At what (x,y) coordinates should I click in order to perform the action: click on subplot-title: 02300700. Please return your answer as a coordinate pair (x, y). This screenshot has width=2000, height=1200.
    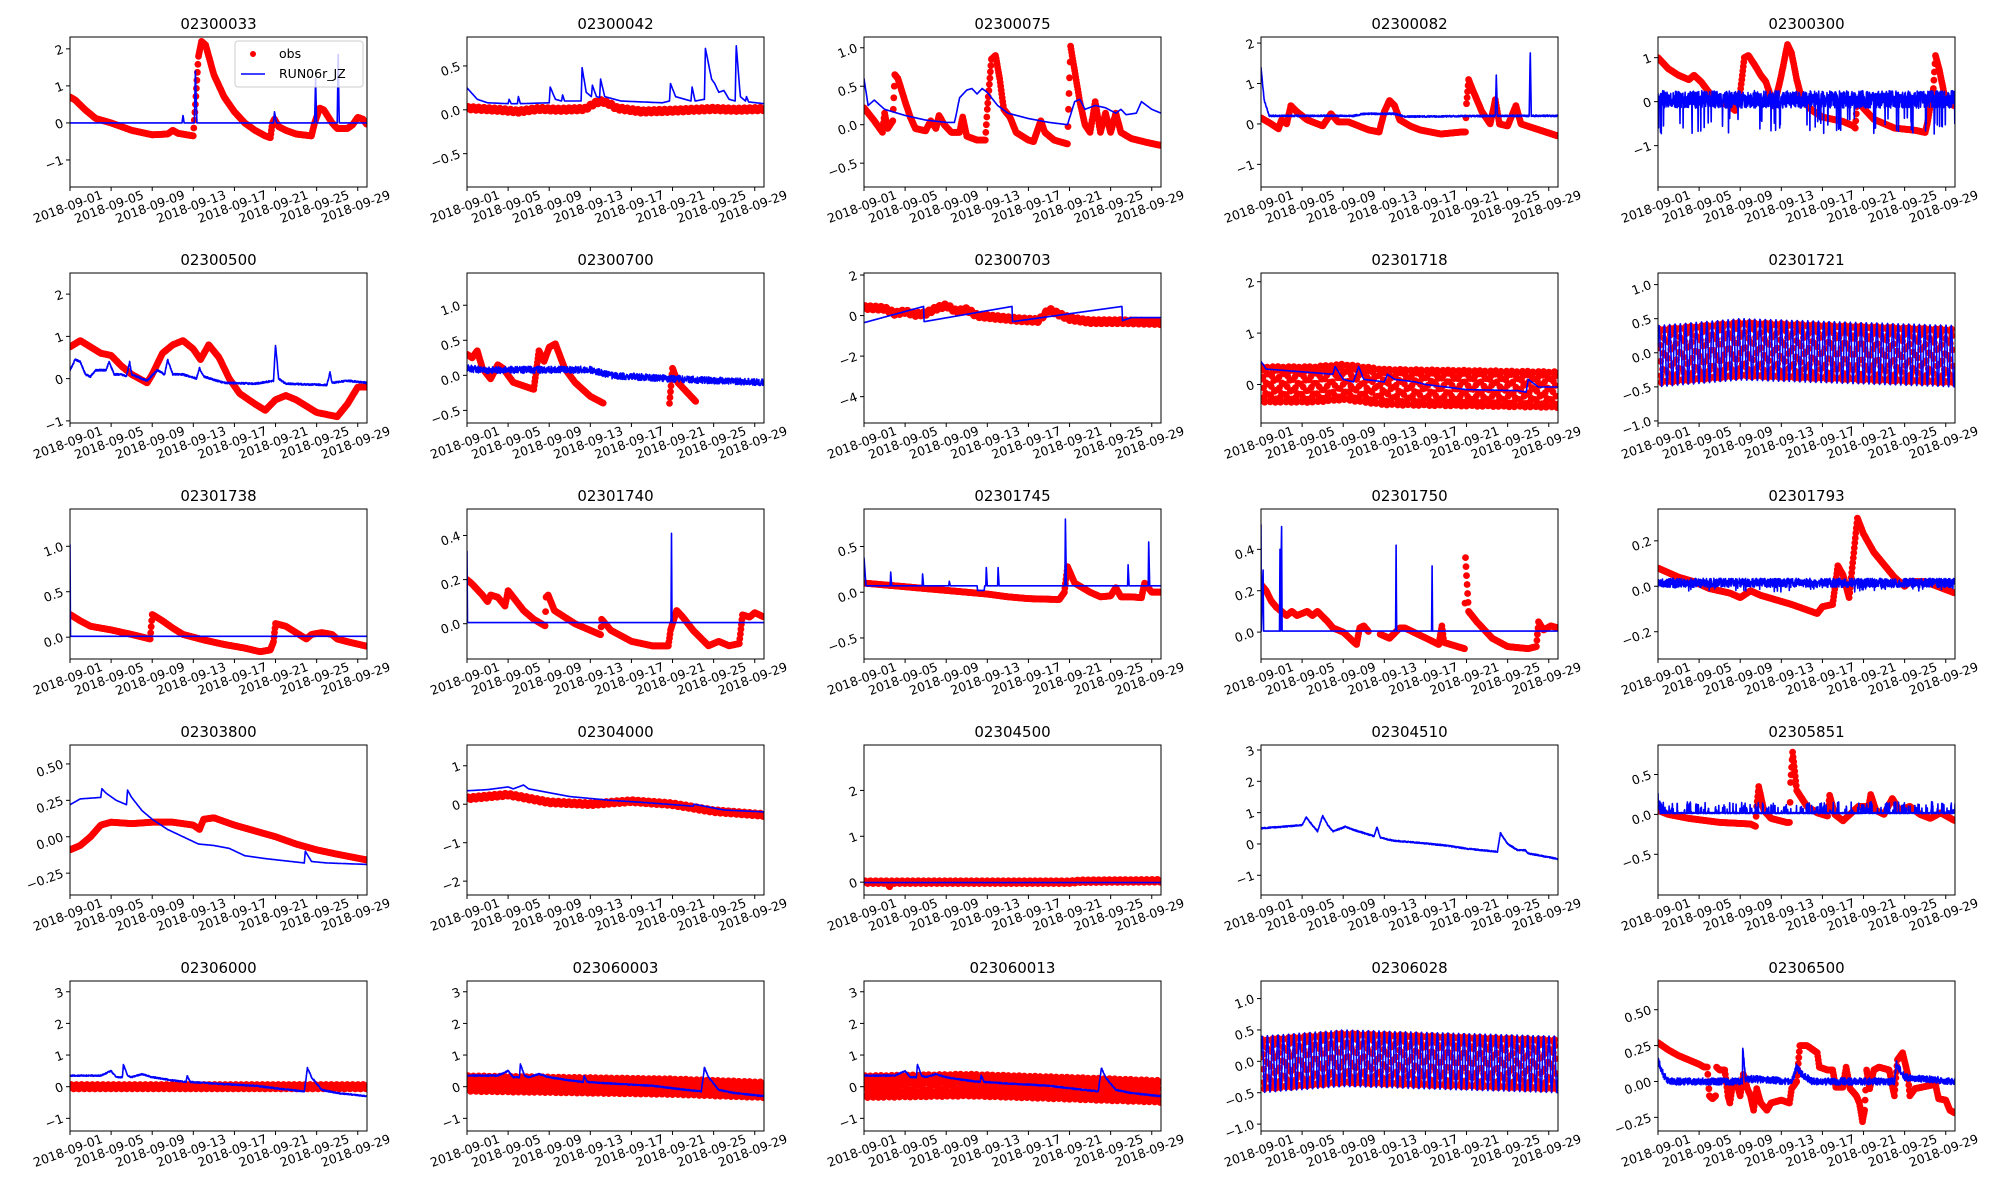
    Looking at the image, I should click on (615, 260).